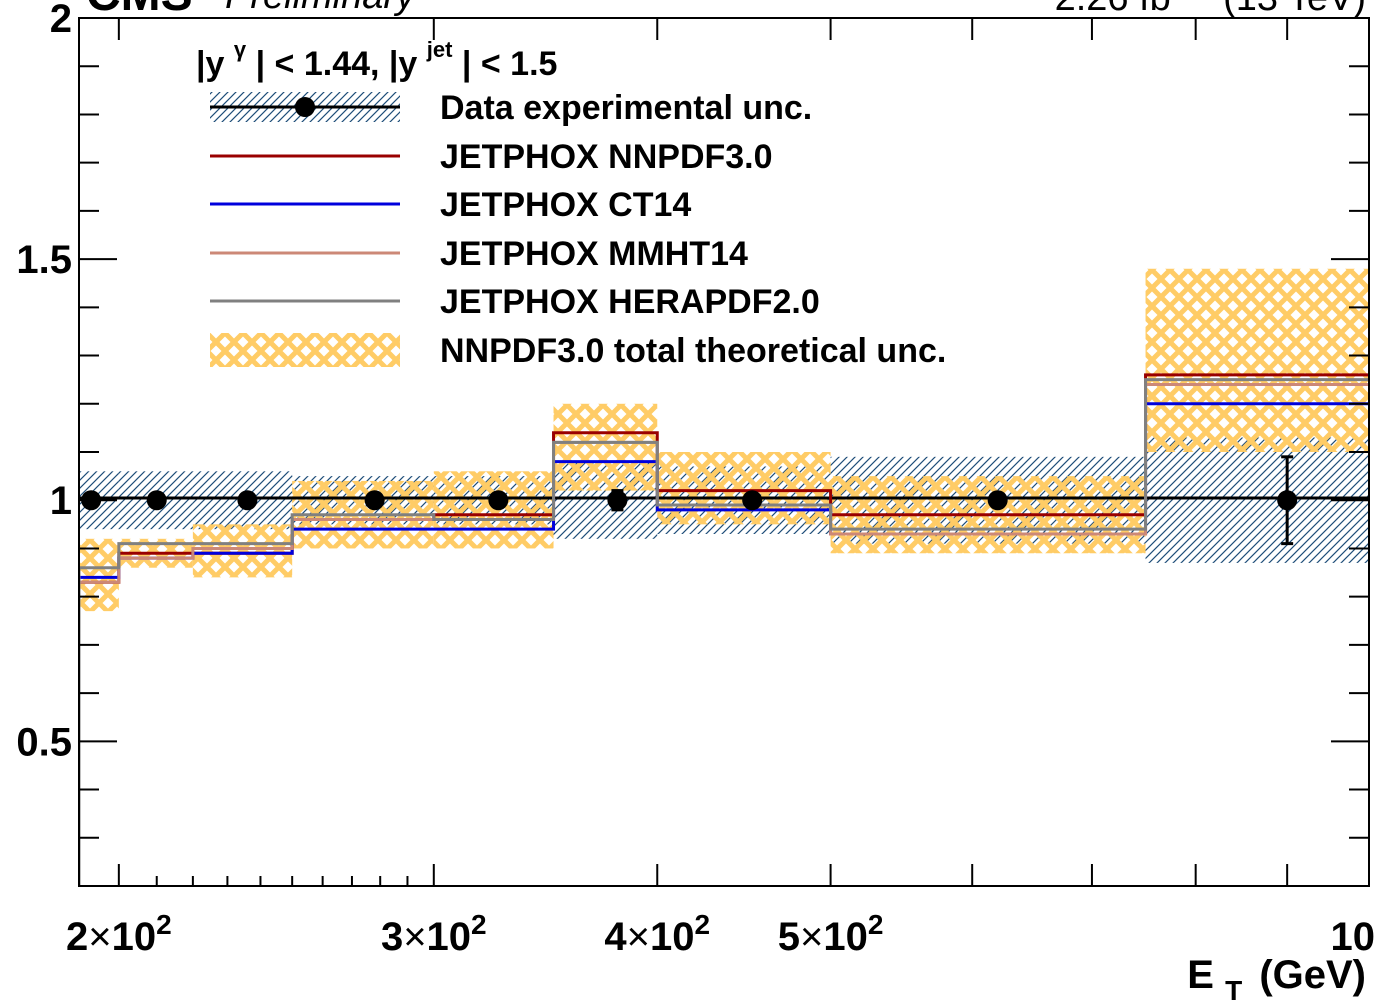 This screenshot has width=1375, height=1007. I want to click on x-tick-times-1: ×, so click(414, 937).